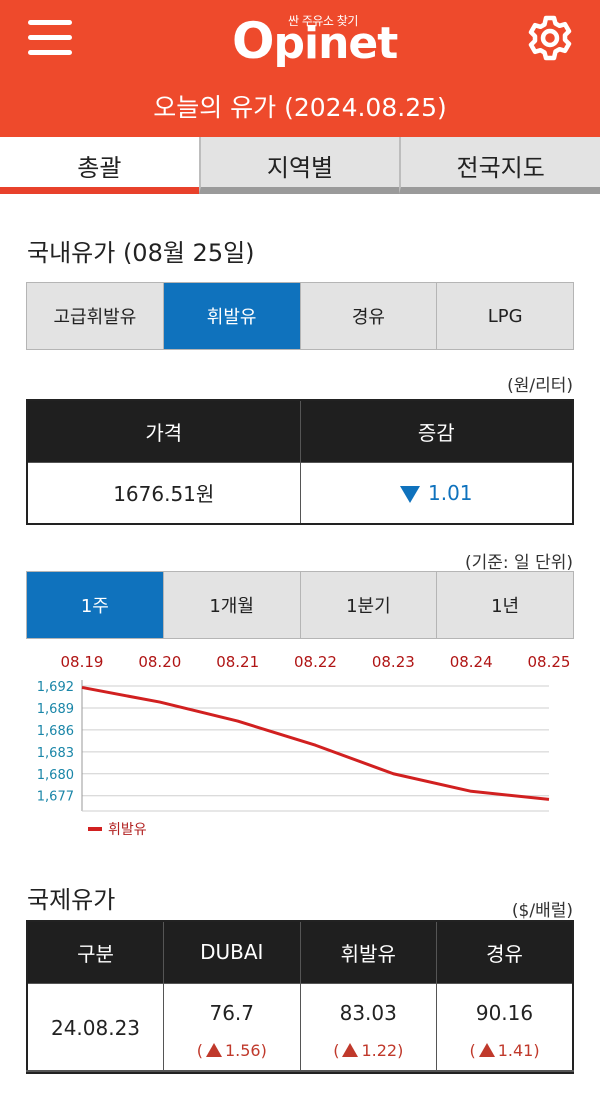 Image resolution: width=600 pixels, height=1111 pixels. I want to click on x-tick-label: 08.24, so click(471, 662).